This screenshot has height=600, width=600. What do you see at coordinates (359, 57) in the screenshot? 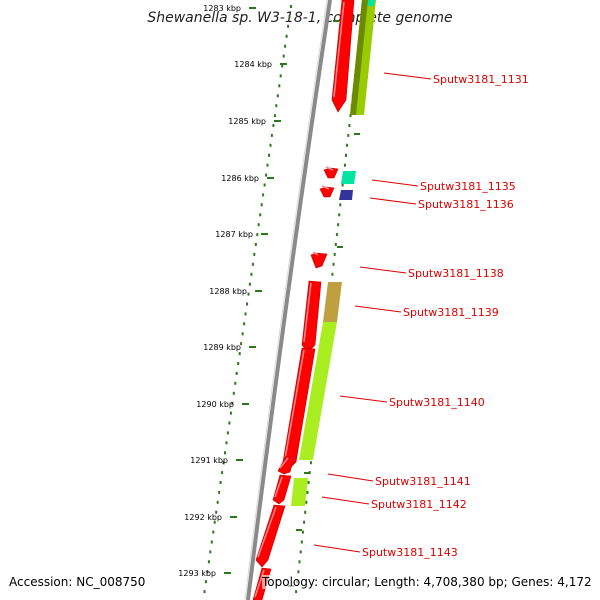
I see `protein-feature-shade` at bounding box center [359, 57].